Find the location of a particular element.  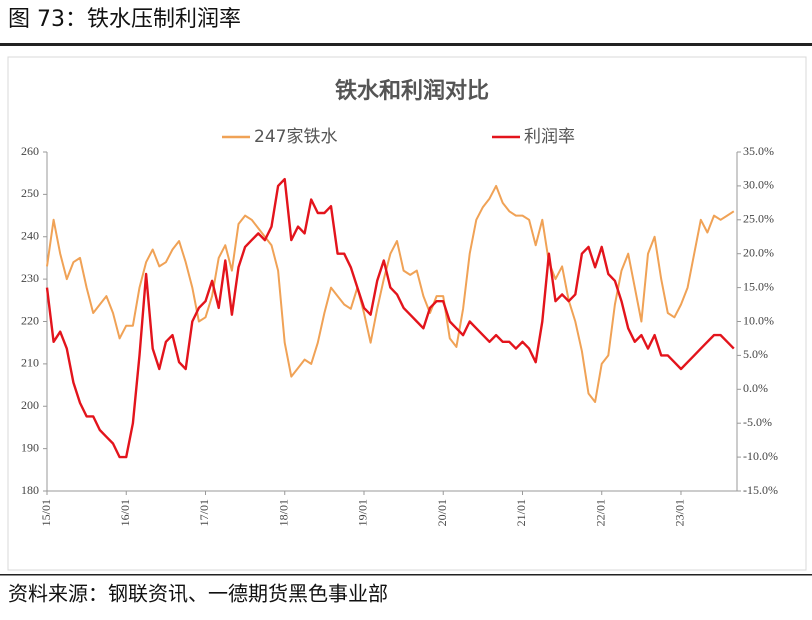

y-tick-label: 230 is located at coordinates (30, 278).